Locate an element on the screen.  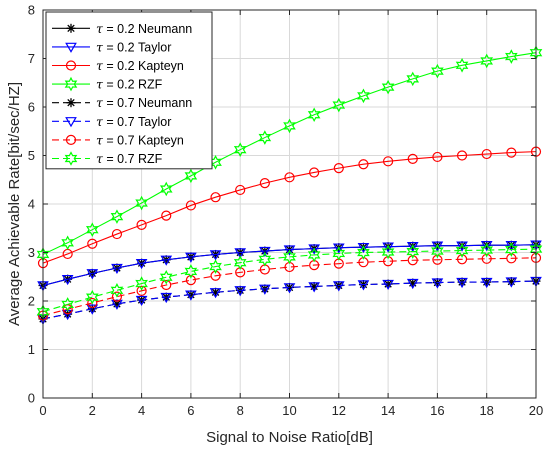
legend-series-name: = 0.2 Neumann is located at coordinates (147, 29).